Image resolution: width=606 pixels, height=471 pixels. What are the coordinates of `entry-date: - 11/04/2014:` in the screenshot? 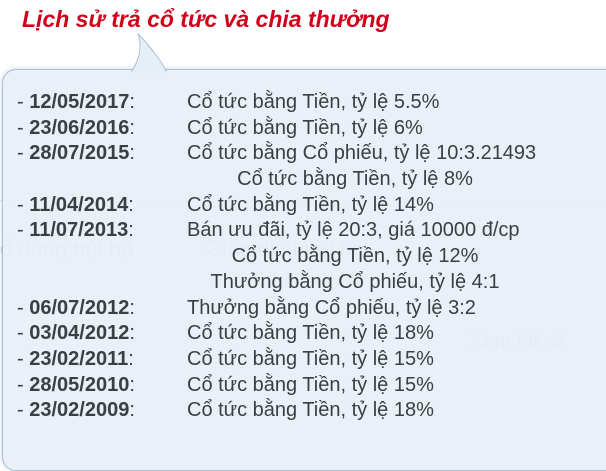 It's located at (75, 204).